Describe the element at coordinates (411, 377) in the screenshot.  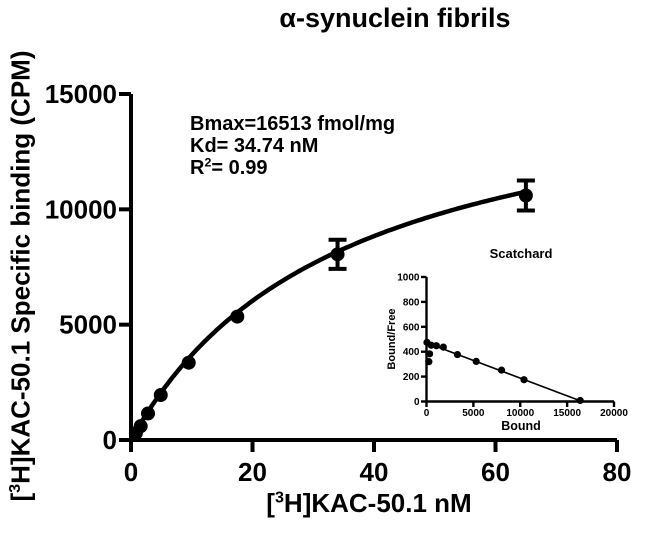
I see `inset-y-tick-label: 200` at that location.